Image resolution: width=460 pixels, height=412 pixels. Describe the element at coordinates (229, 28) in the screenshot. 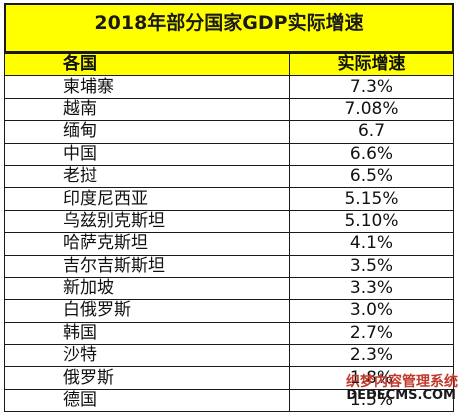

I see `table-title: 2018年部分国家GDP实际增速` at that location.